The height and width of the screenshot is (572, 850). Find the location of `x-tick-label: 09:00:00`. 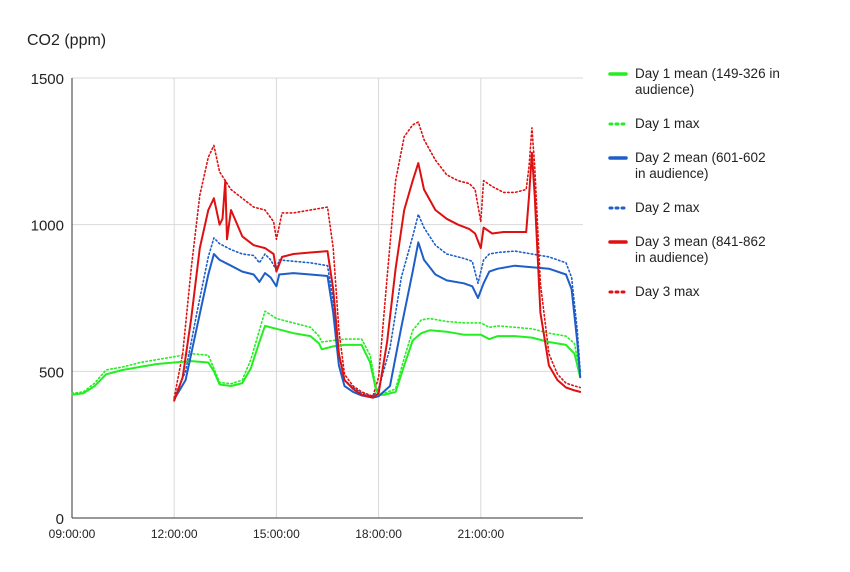

x-tick-label: 09:00:00 is located at coordinates (72, 534).